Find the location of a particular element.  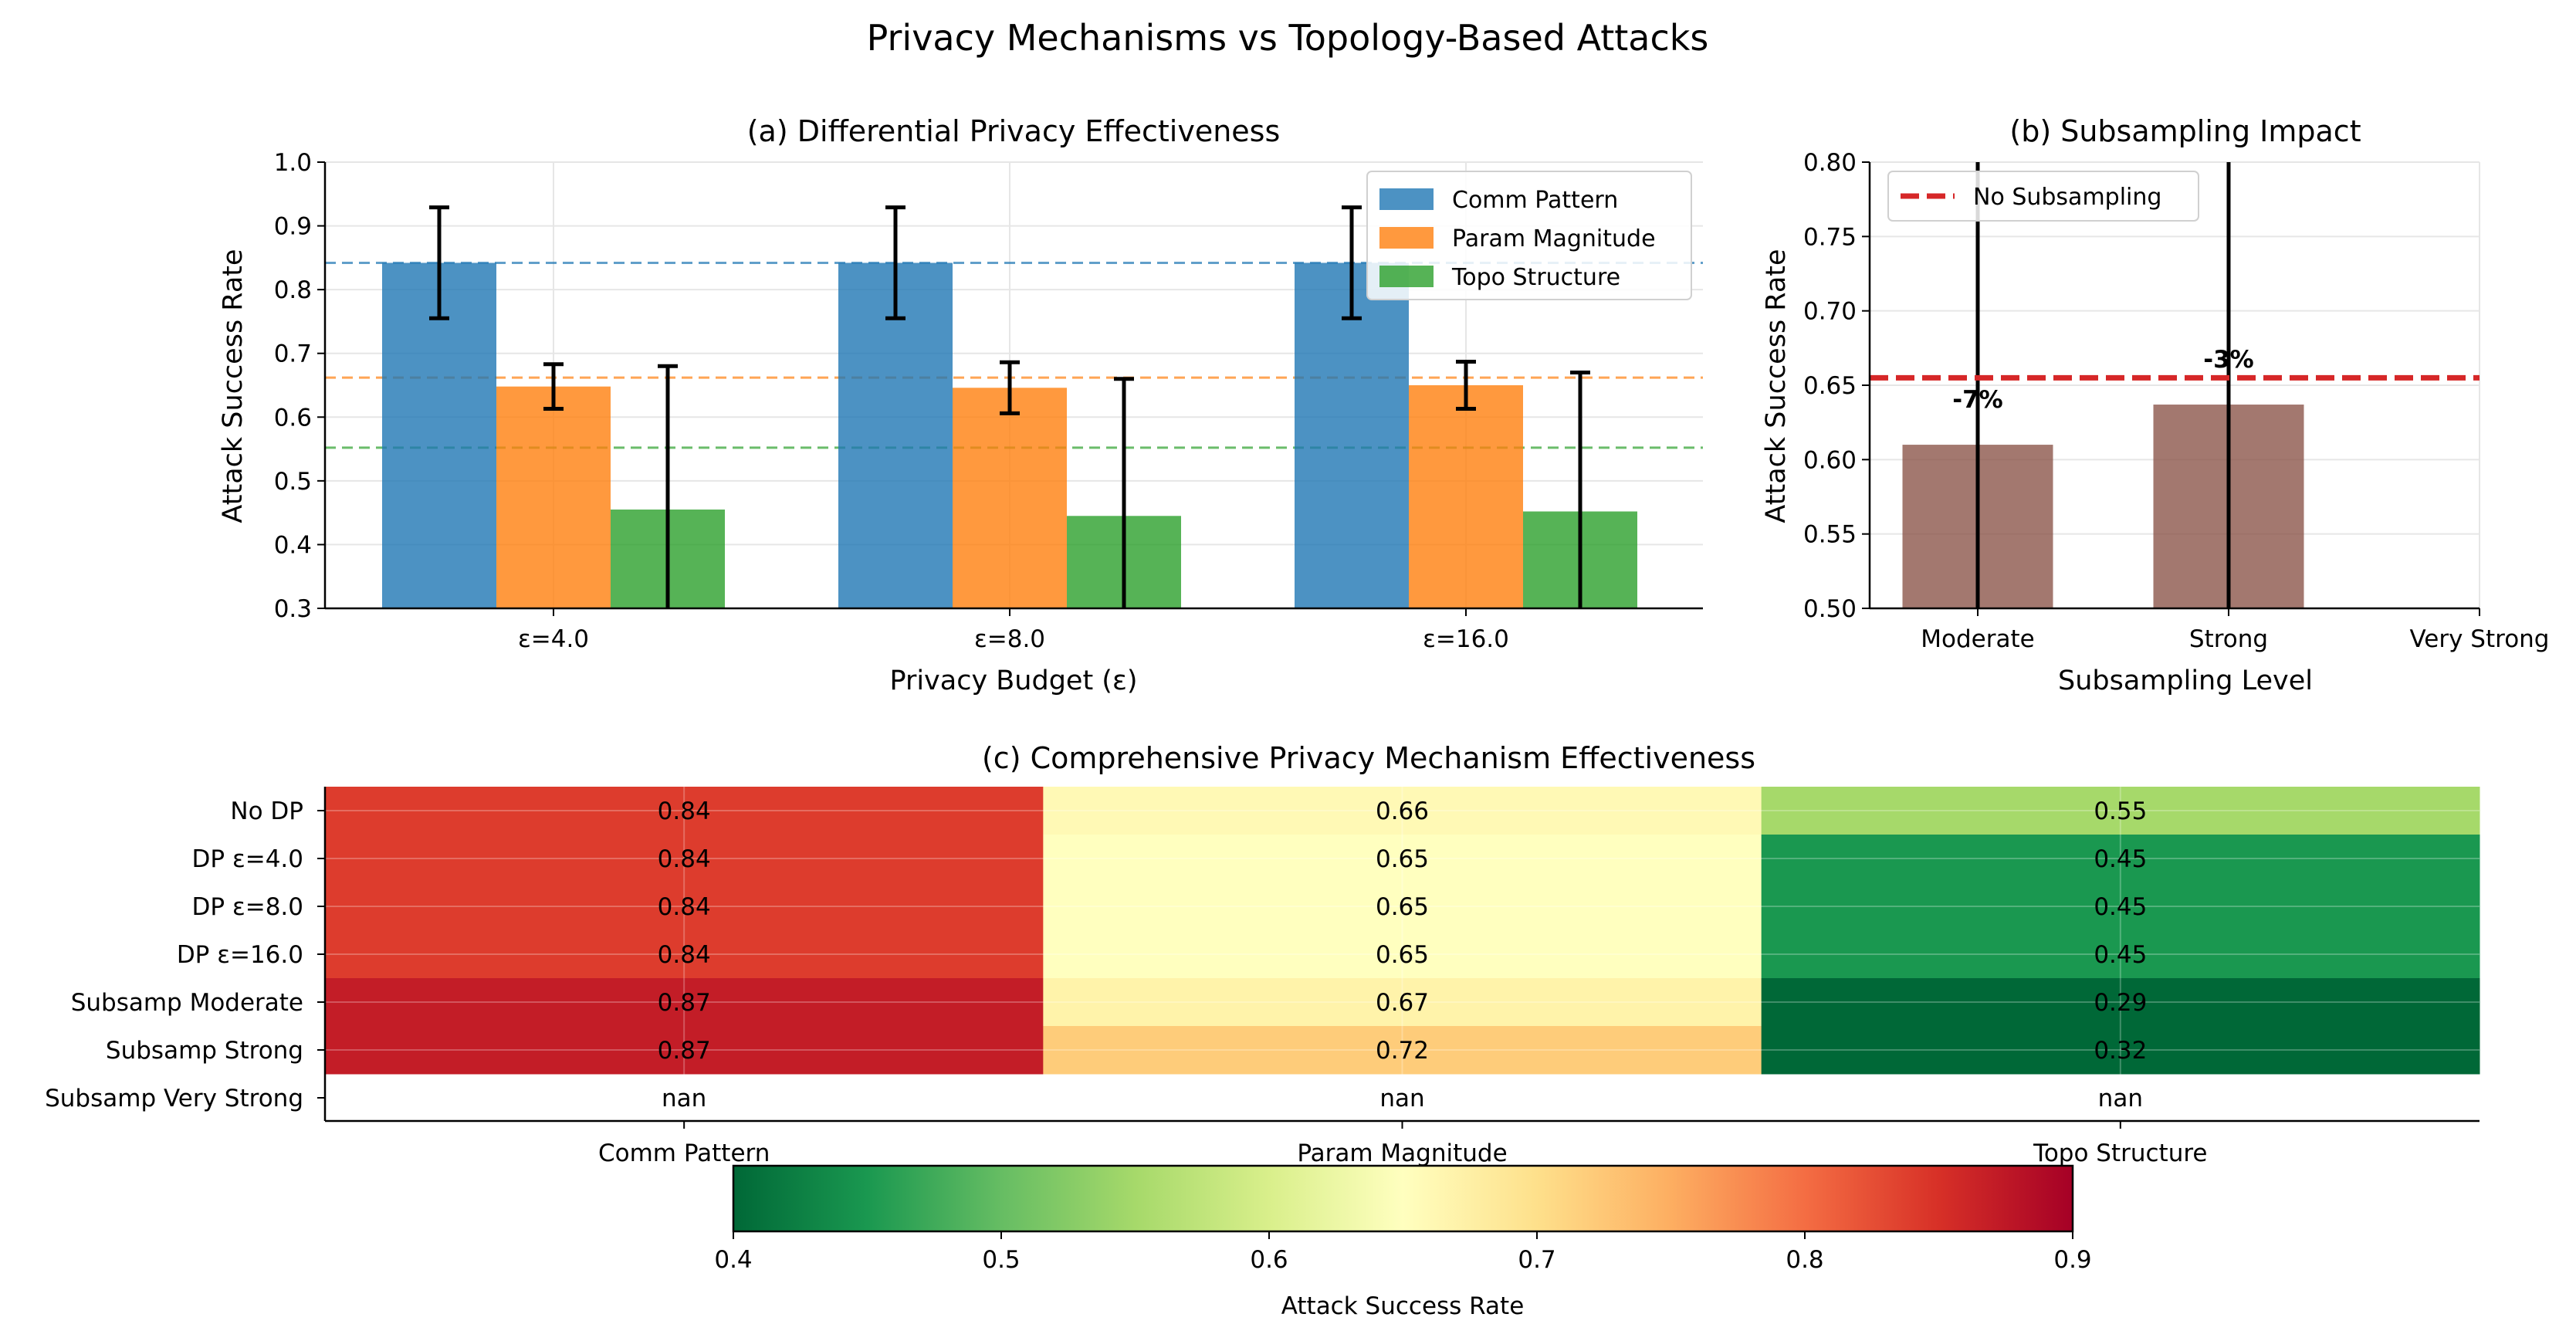

y-tick-label: 0.75 is located at coordinates (1830, 237).